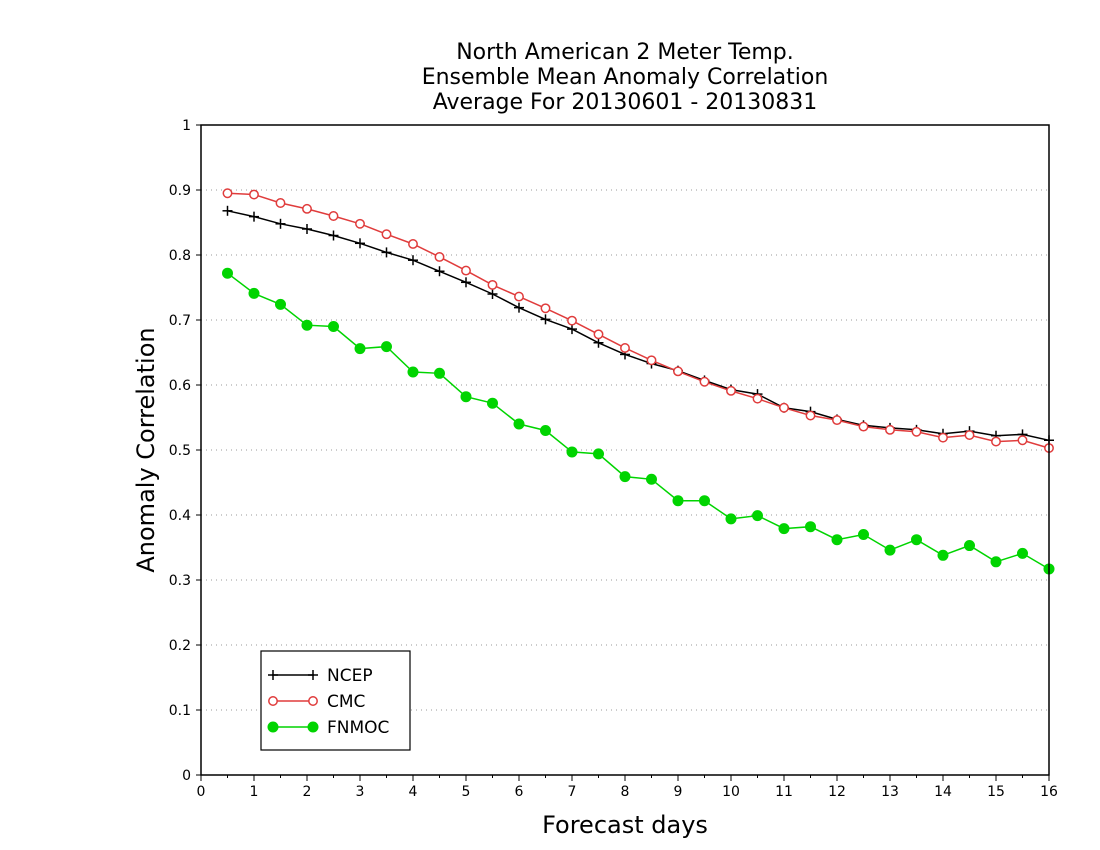  I want to click on x-tick-label: 10, so click(731, 792).